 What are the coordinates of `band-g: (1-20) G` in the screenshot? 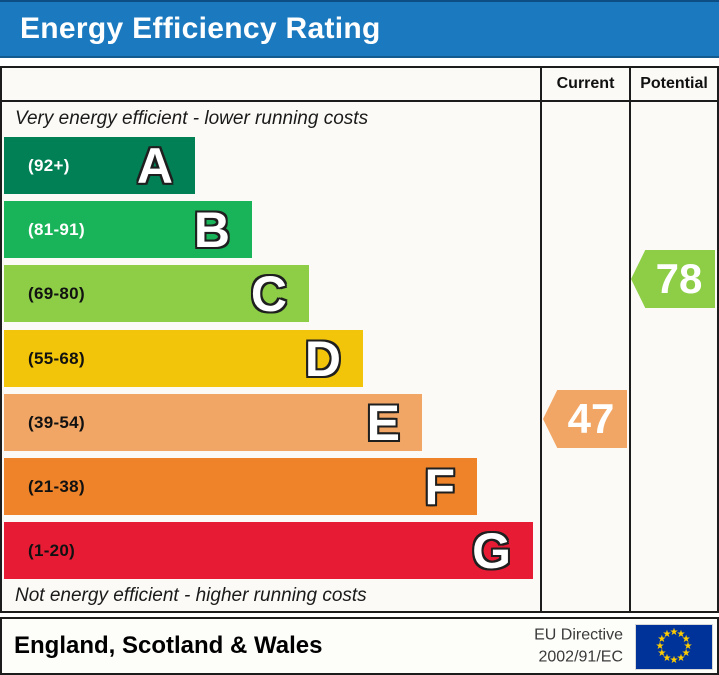 It's located at (268, 550).